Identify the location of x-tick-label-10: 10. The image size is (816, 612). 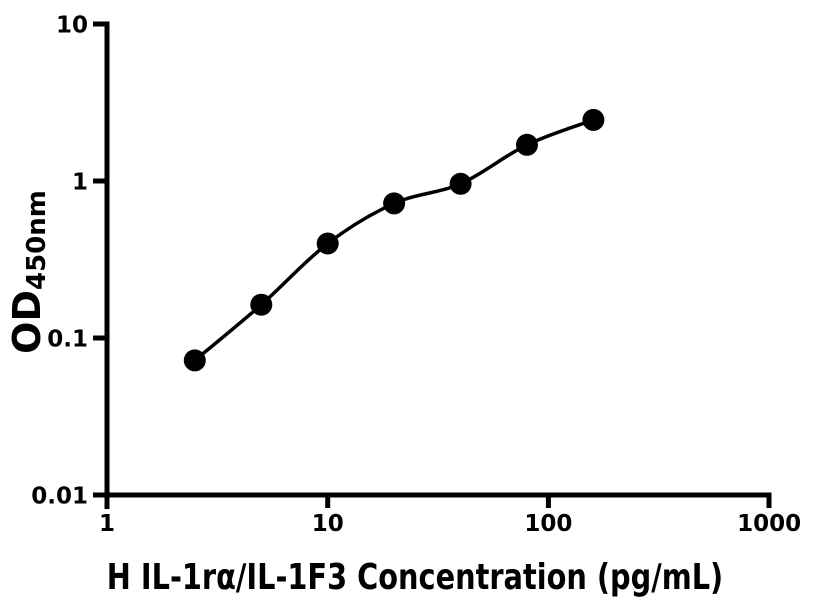
(328, 524).